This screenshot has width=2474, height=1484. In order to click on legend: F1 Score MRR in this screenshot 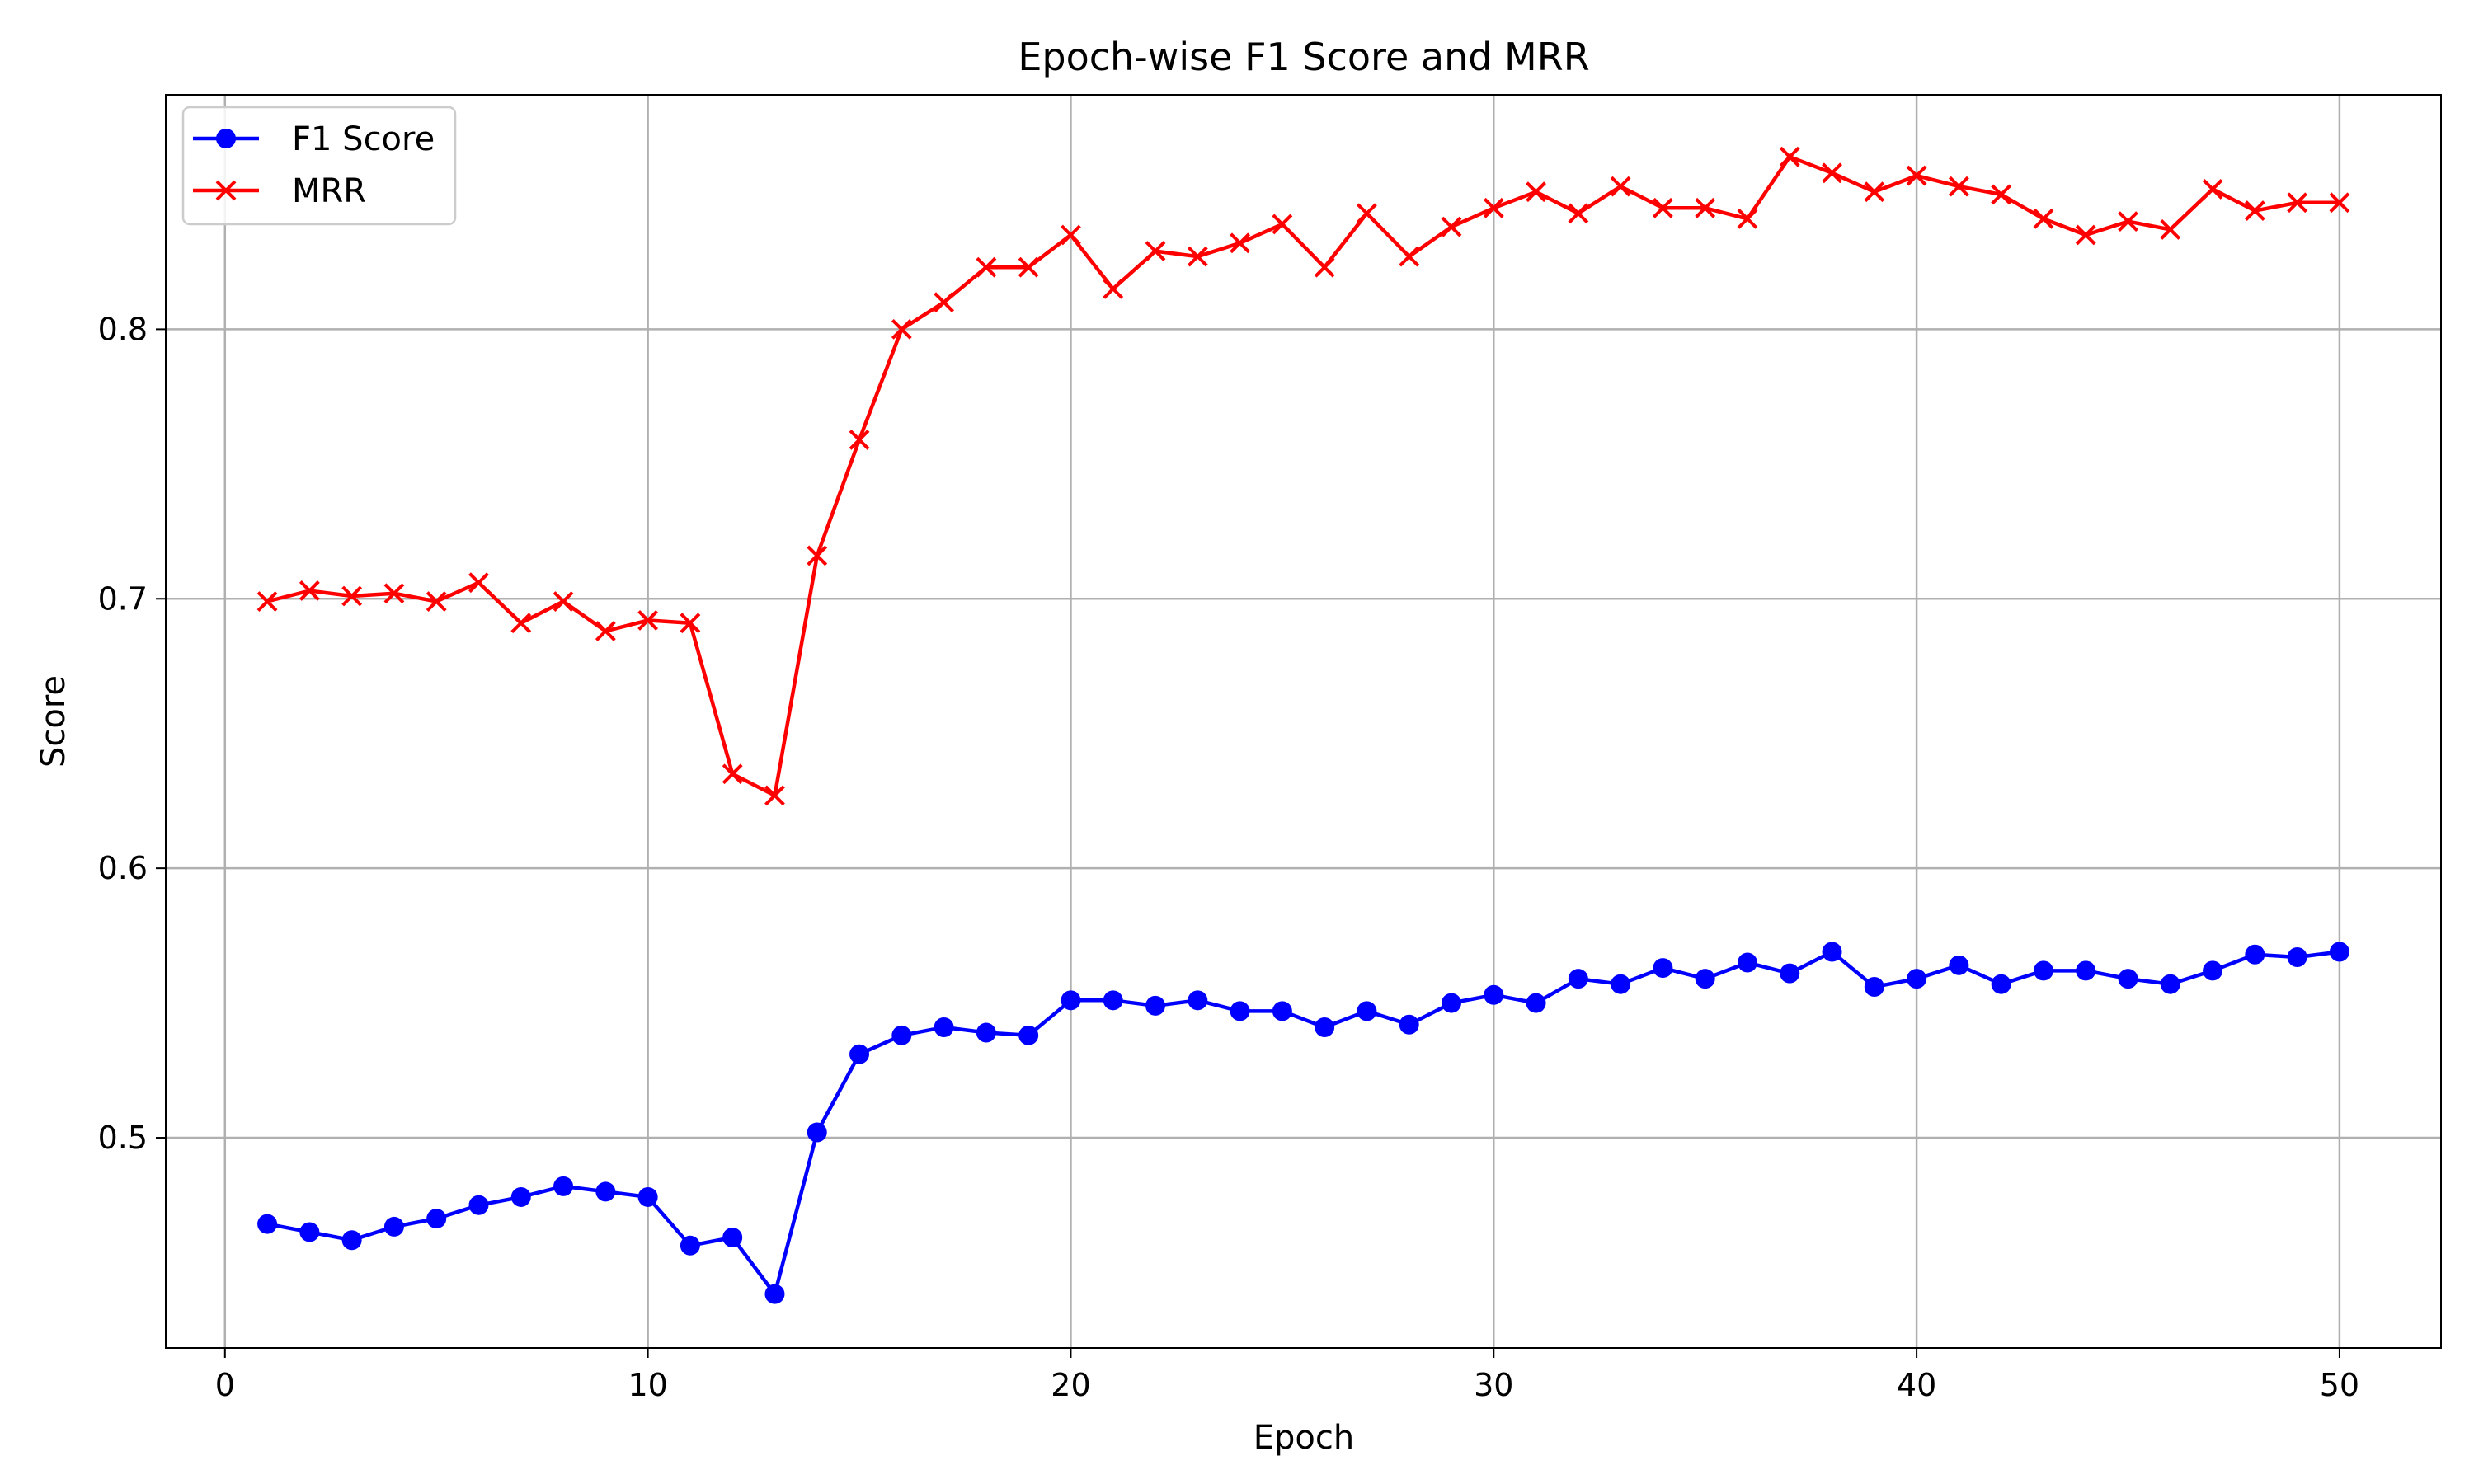, I will do `click(319, 166)`.